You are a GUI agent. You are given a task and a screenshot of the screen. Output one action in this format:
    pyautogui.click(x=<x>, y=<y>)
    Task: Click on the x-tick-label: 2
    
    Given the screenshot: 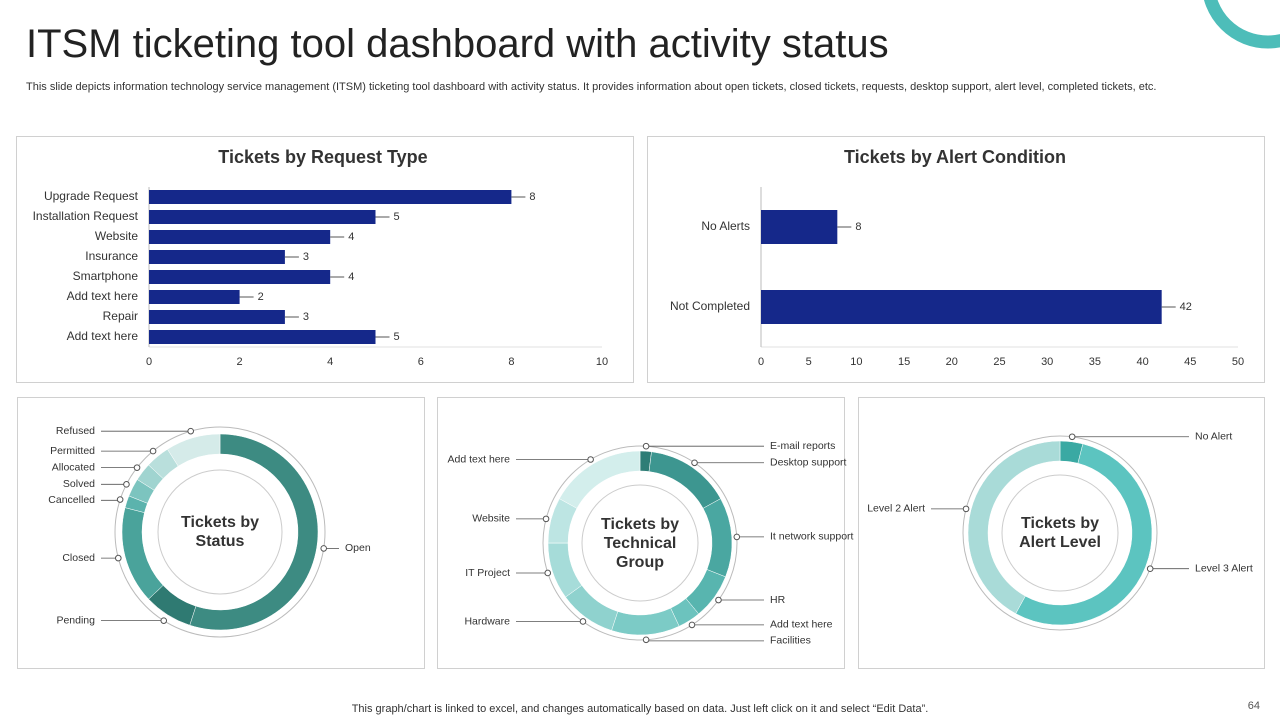 What is the action you would take?
    pyautogui.click(x=240, y=362)
    